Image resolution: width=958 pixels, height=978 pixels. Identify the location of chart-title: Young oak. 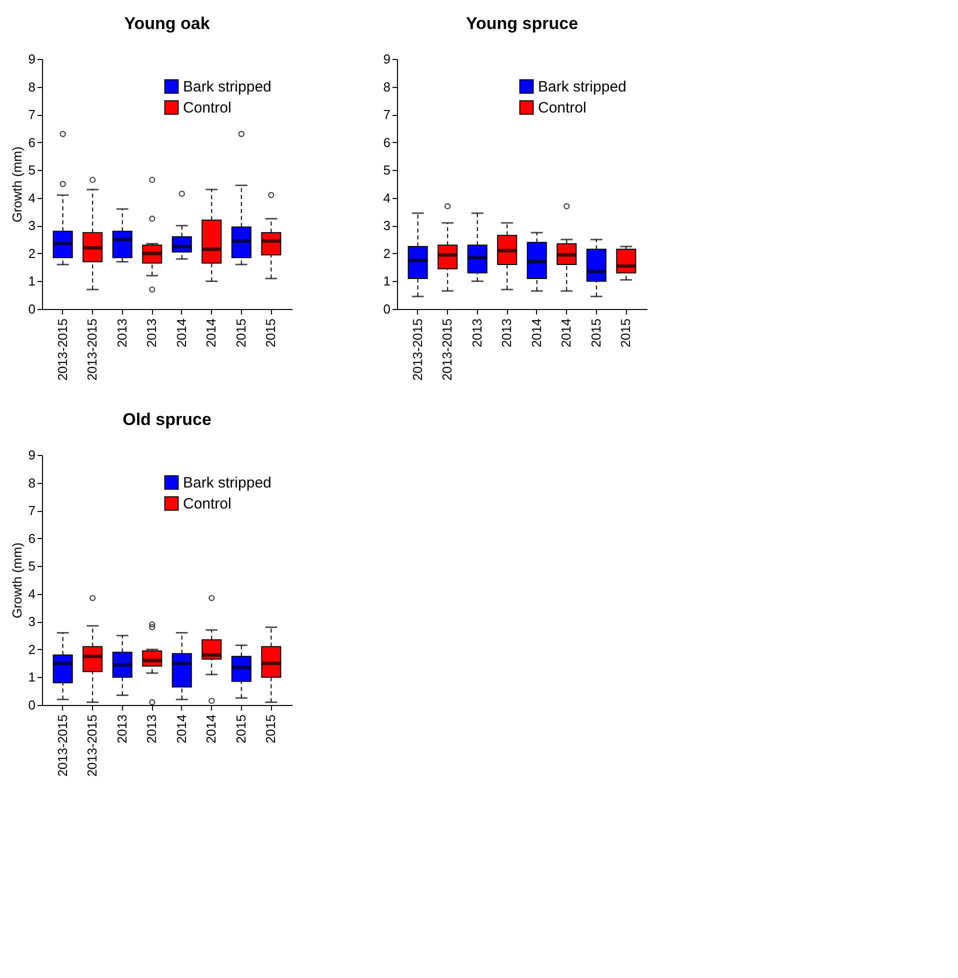
(167, 23).